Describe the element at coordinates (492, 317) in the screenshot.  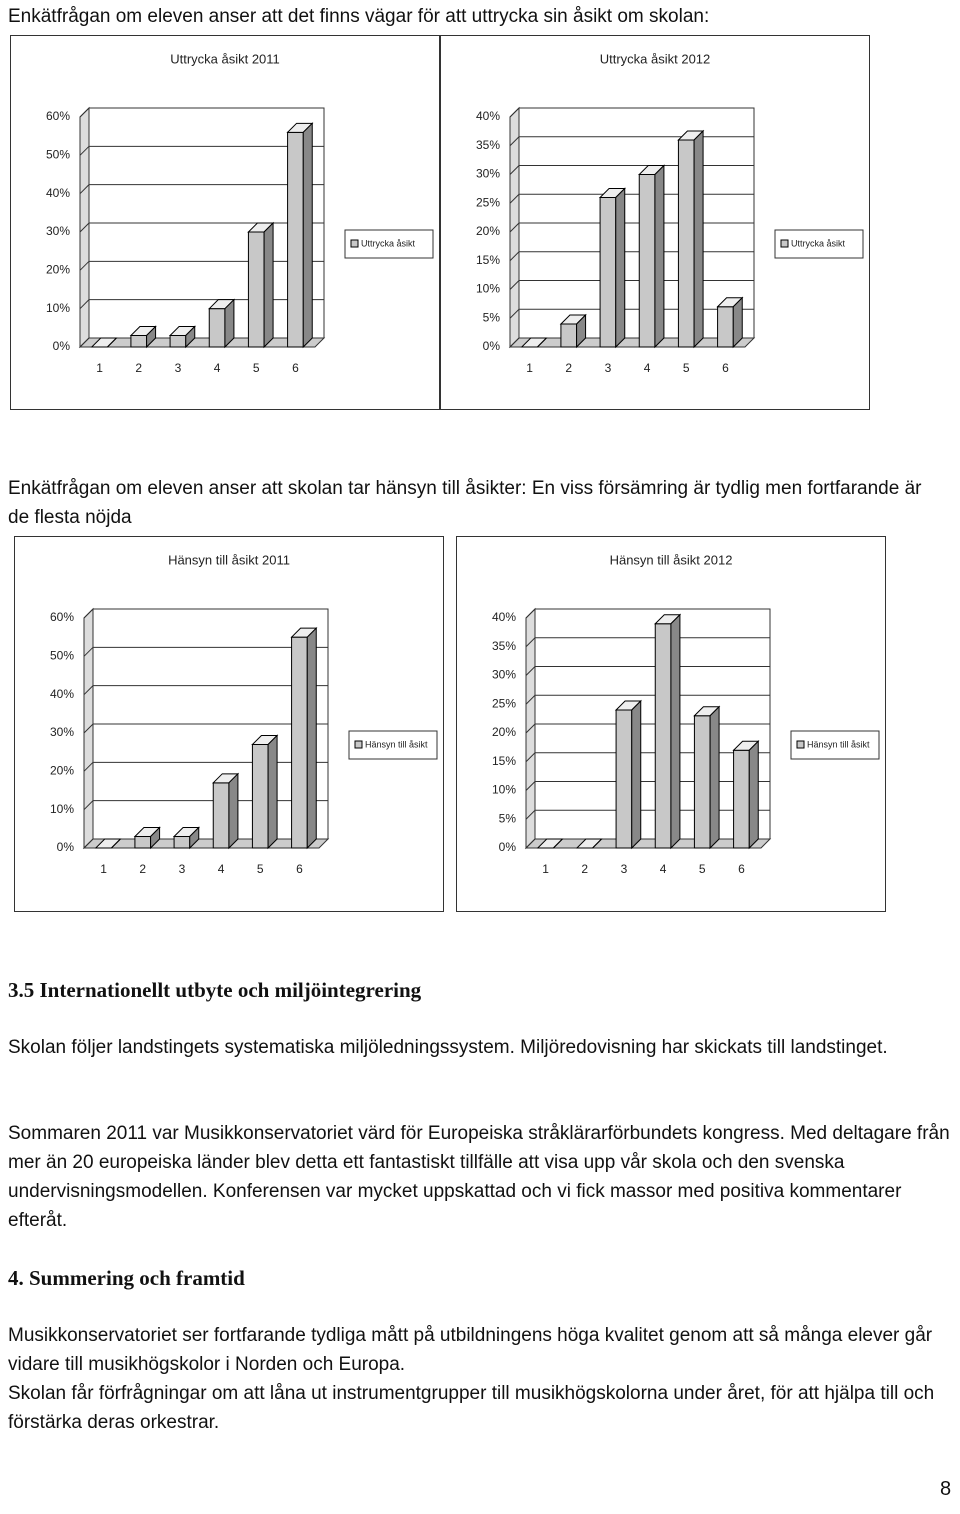
I see `y-tick-label: 5%` at that location.